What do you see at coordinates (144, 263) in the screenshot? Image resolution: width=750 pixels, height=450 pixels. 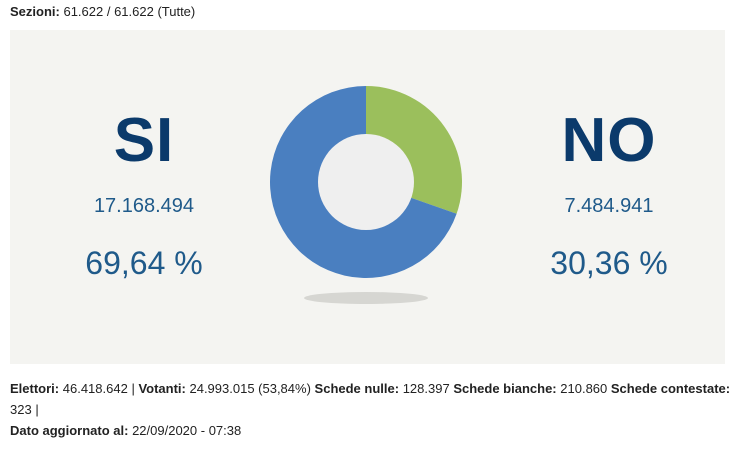 I see `si-percent: 69,64 %` at bounding box center [144, 263].